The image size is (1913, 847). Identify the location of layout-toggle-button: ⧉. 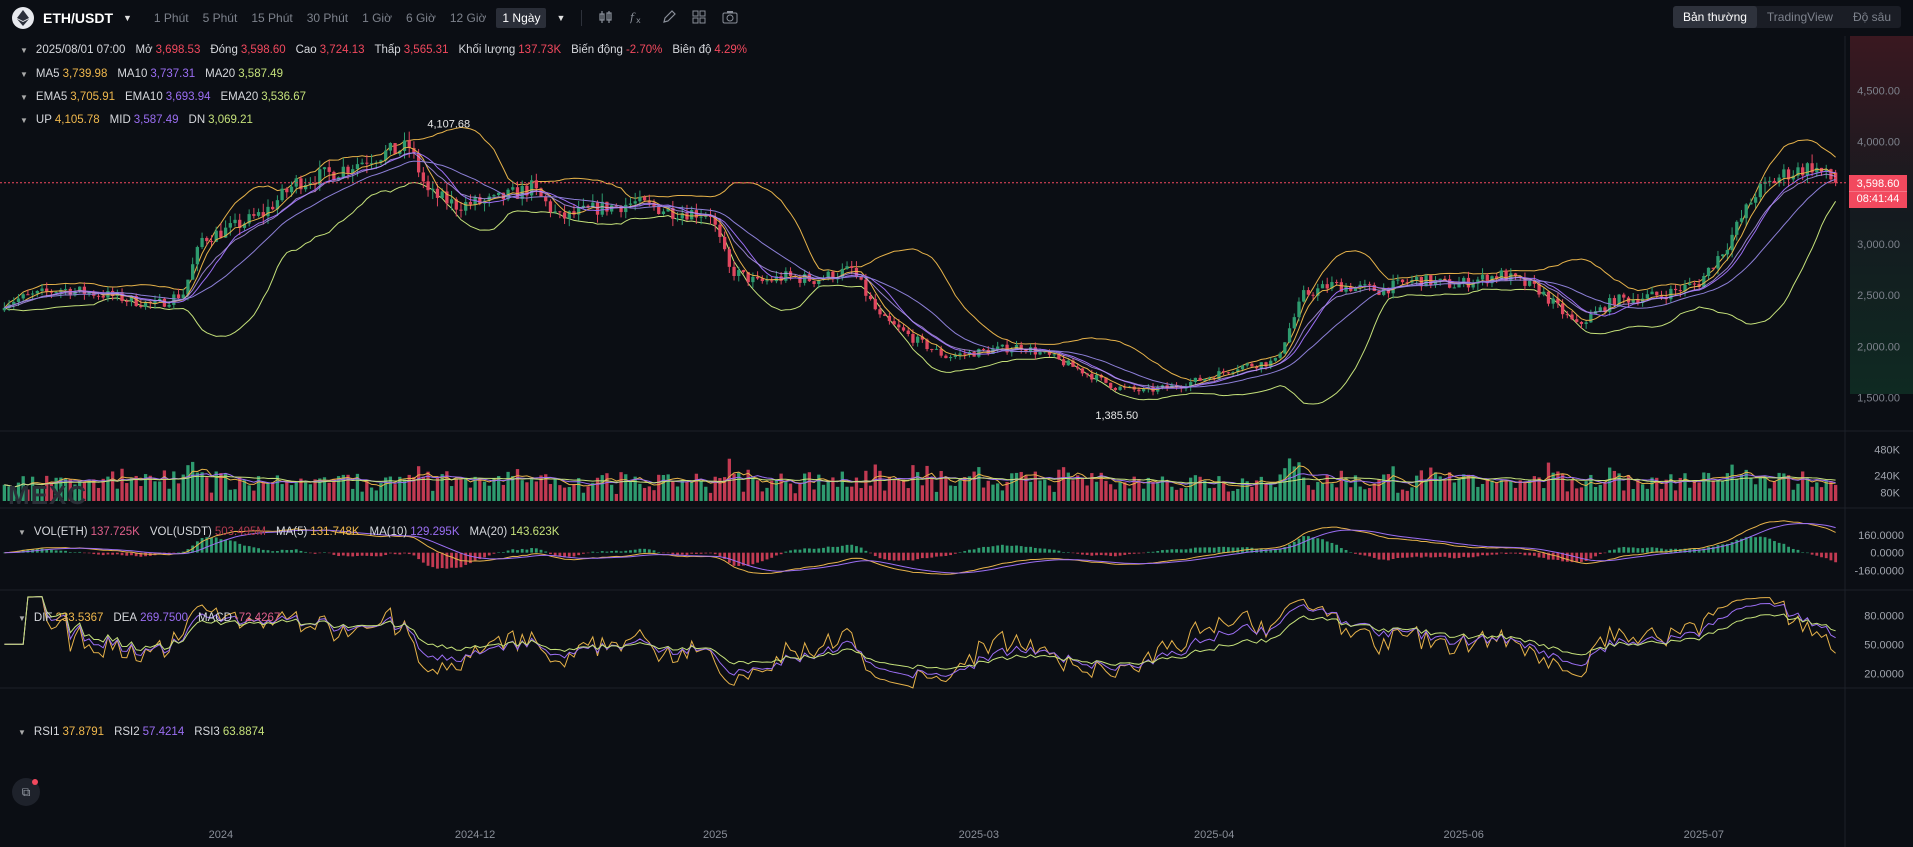
(26, 792).